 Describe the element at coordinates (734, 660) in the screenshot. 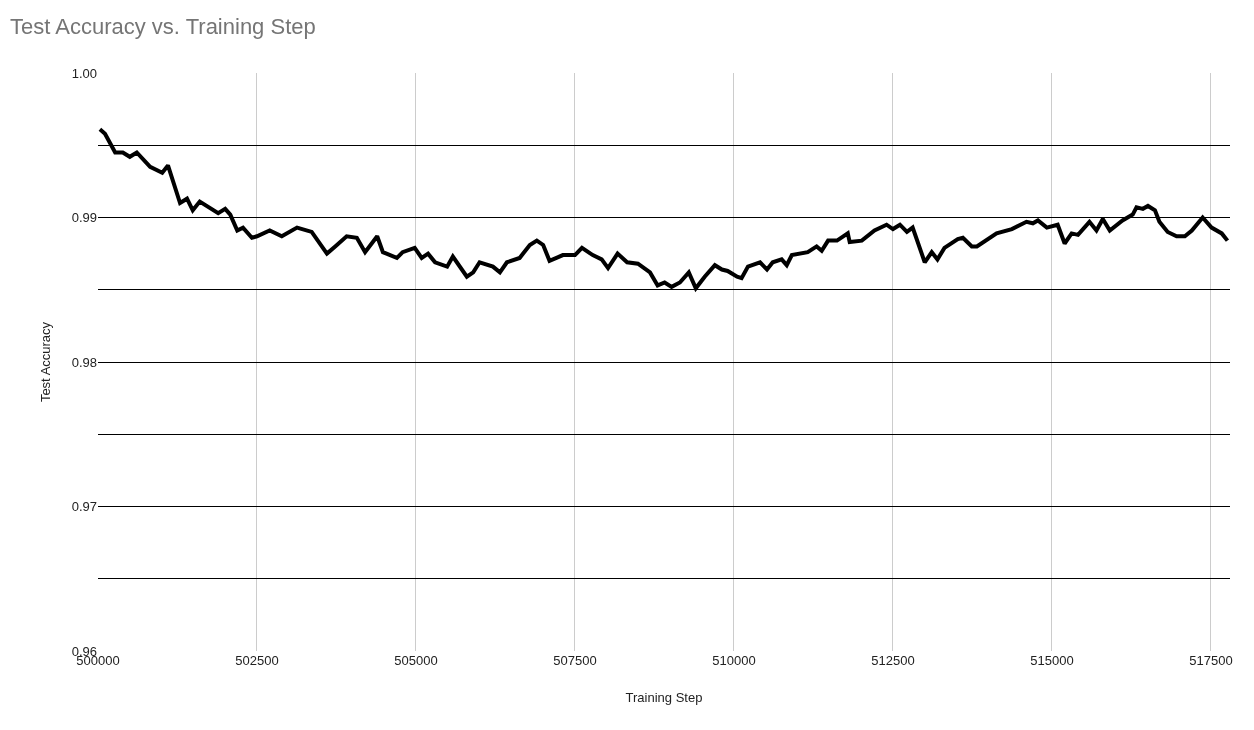

I see `x-tick-label: 510000` at that location.